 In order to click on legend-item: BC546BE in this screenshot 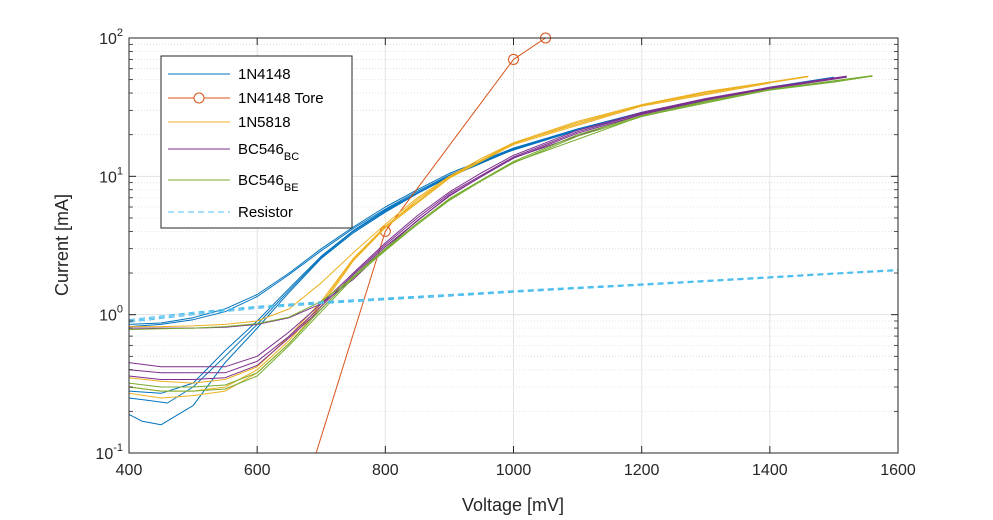, I will do `click(233, 183)`.